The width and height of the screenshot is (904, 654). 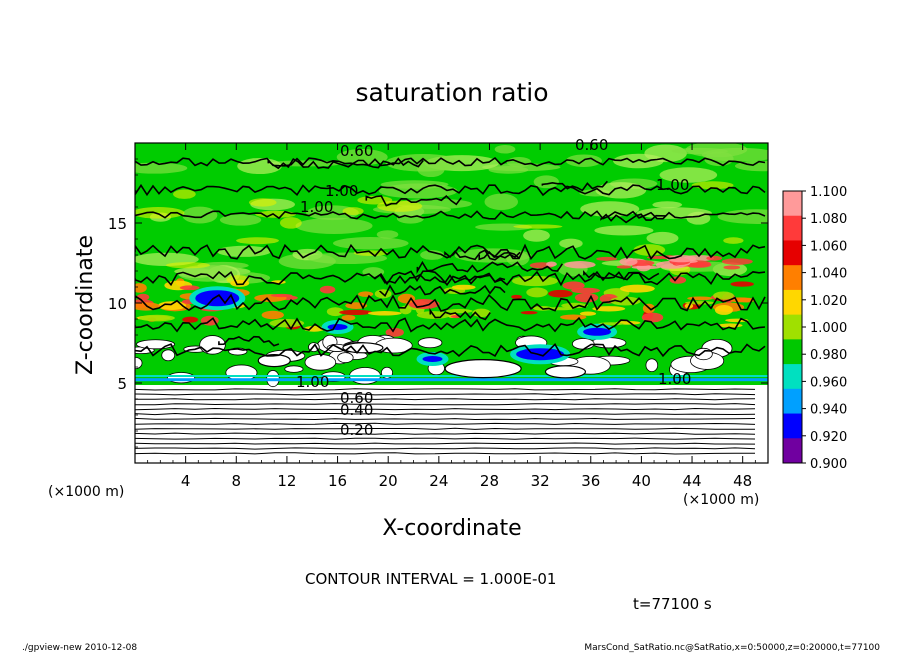 I want to click on colorbar-label: 1.080, so click(x=828, y=219).